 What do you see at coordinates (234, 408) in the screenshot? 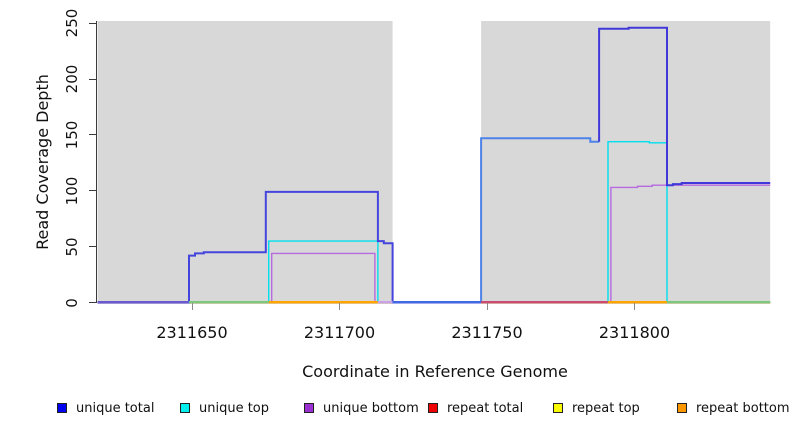
I see `legend-label: unique top` at bounding box center [234, 408].